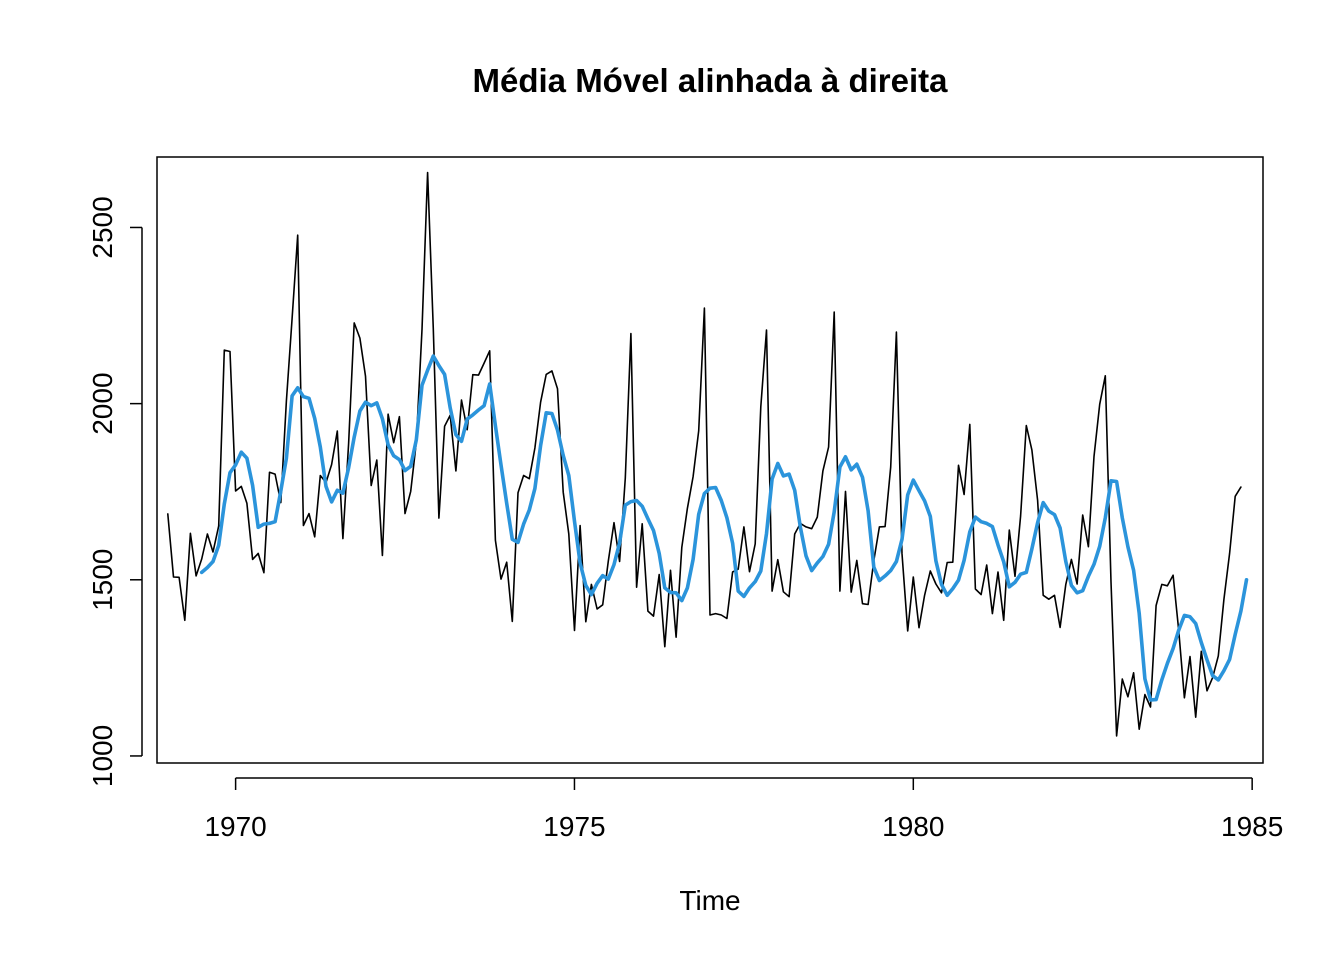 The height and width of the screenshot is (960, 1344). Describe the element at coordinates (102, 227) in the screenshot. I see `y-tick-label: 2500` at that location.